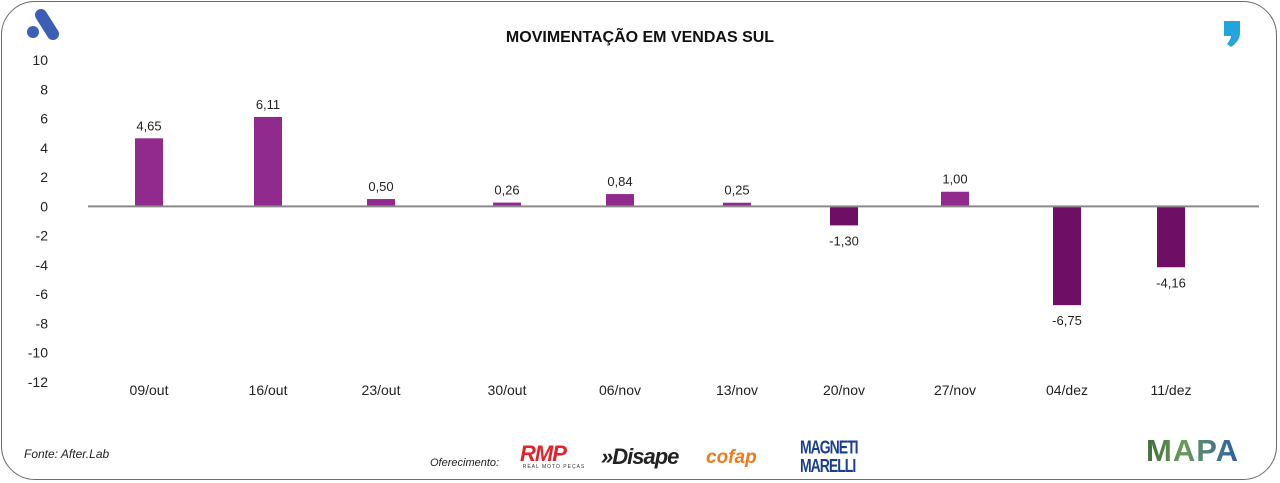 The width and height of the screenshot is (1280, 483). What do you see at coordinates (44, 89) in the screenshot?
I see `y-tick-label: 8` at bounding box center [44, 89].